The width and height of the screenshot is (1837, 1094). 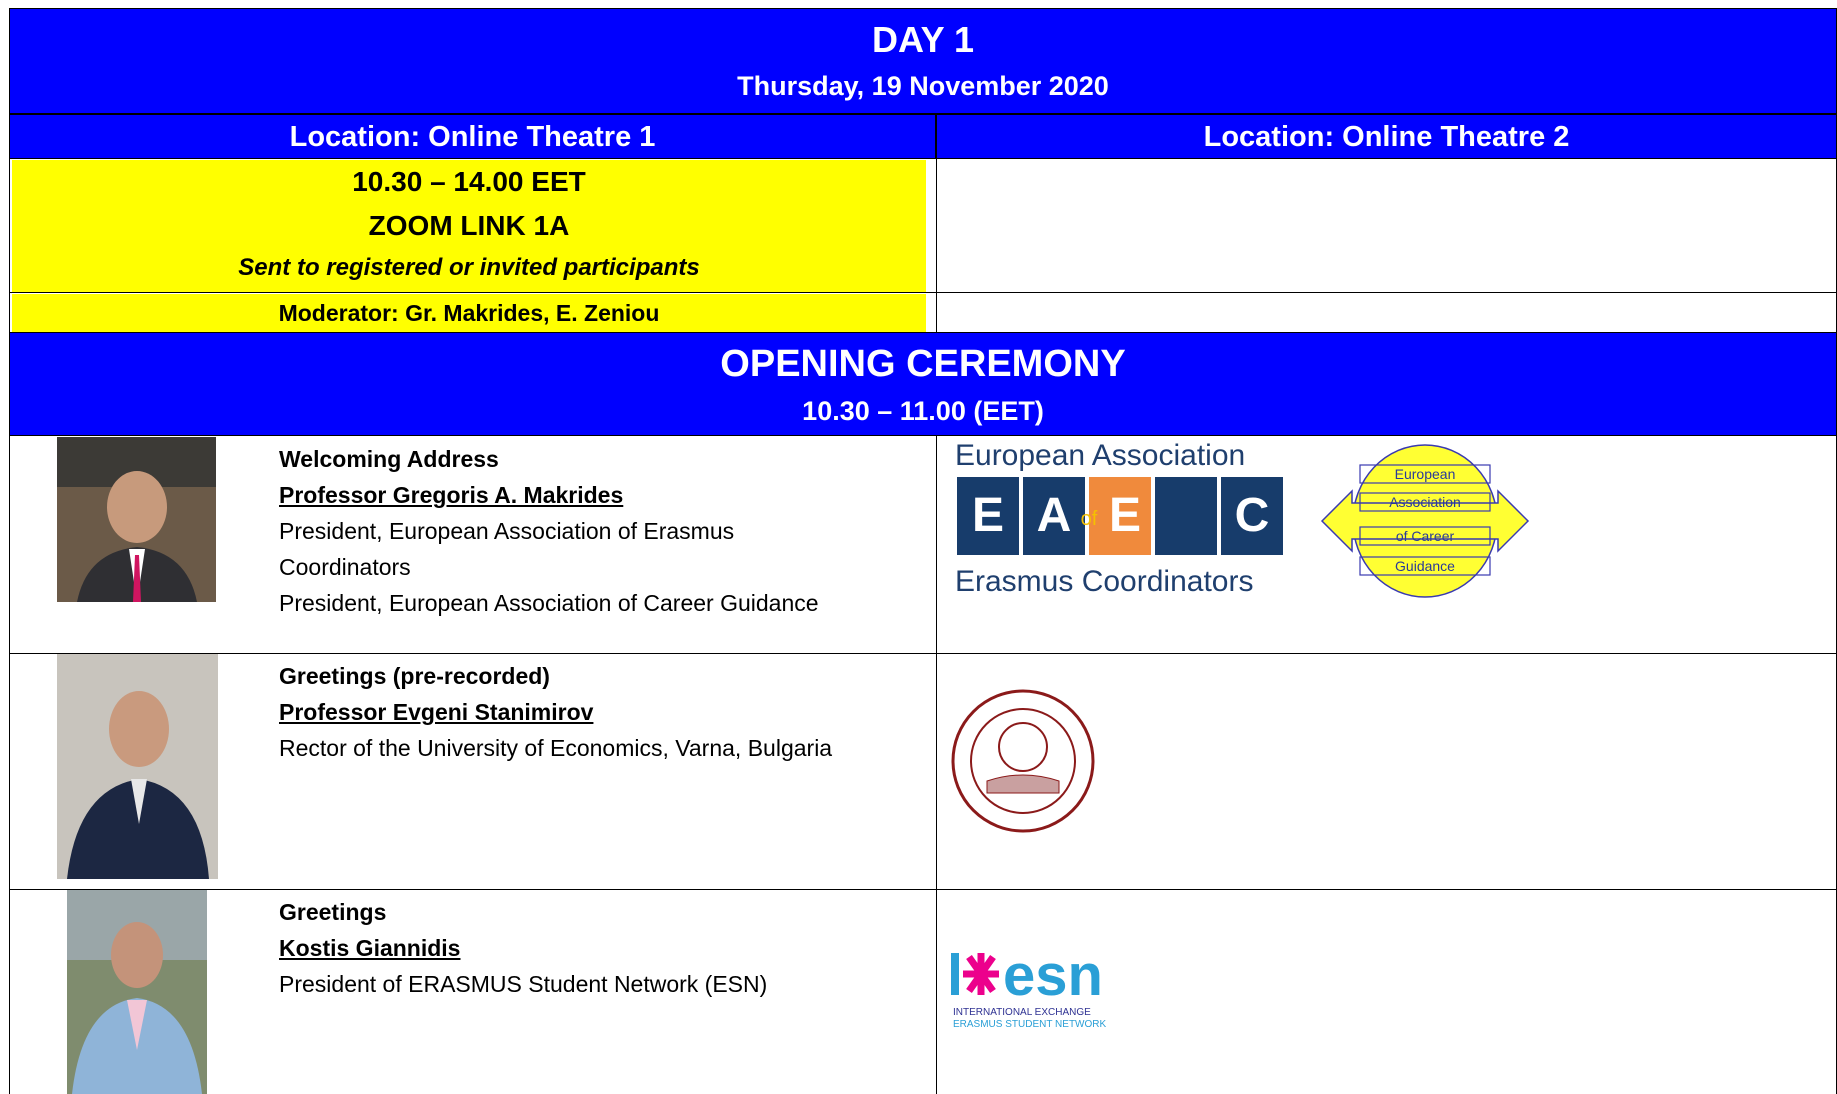 I want to click on moderator: Moderator: Gr. Makrides, E. Zeniou, so click(x=469, y=313).